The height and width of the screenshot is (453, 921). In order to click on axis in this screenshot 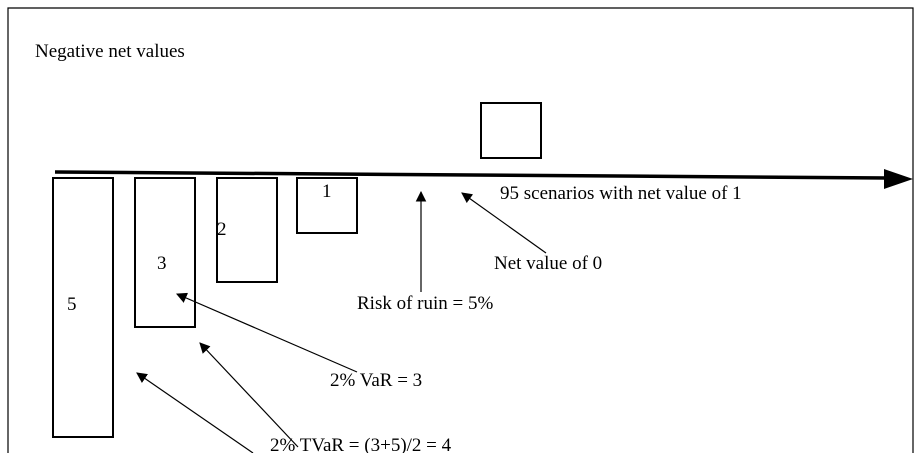, I will do `click(471, 175)`.